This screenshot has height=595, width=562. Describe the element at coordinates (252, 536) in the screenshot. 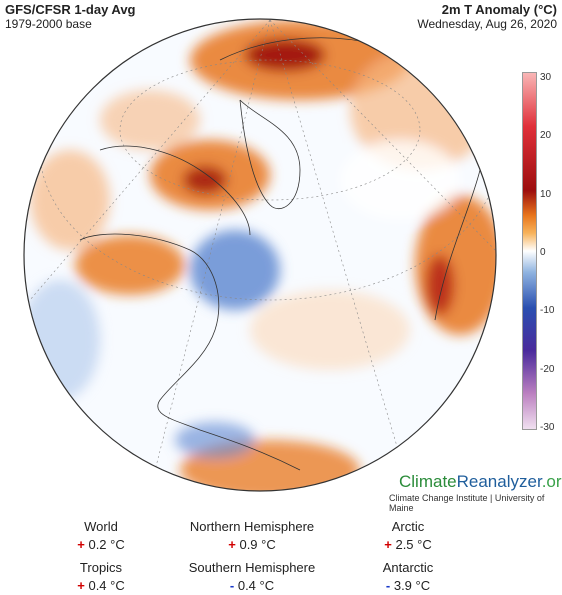

I see `stat-northern-hemisphere: Northern Hemisphere + 0.9 °C` at that location.